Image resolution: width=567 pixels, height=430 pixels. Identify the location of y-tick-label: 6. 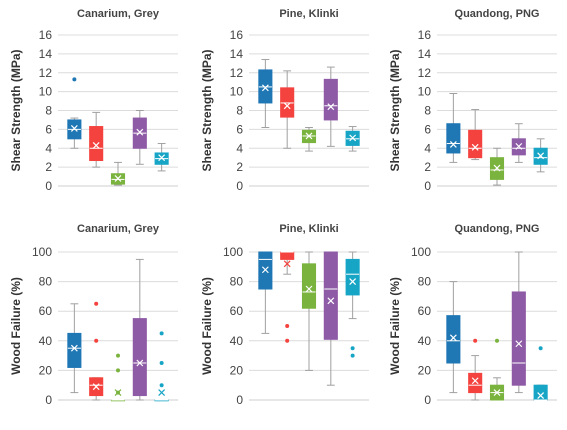
(48, 129).